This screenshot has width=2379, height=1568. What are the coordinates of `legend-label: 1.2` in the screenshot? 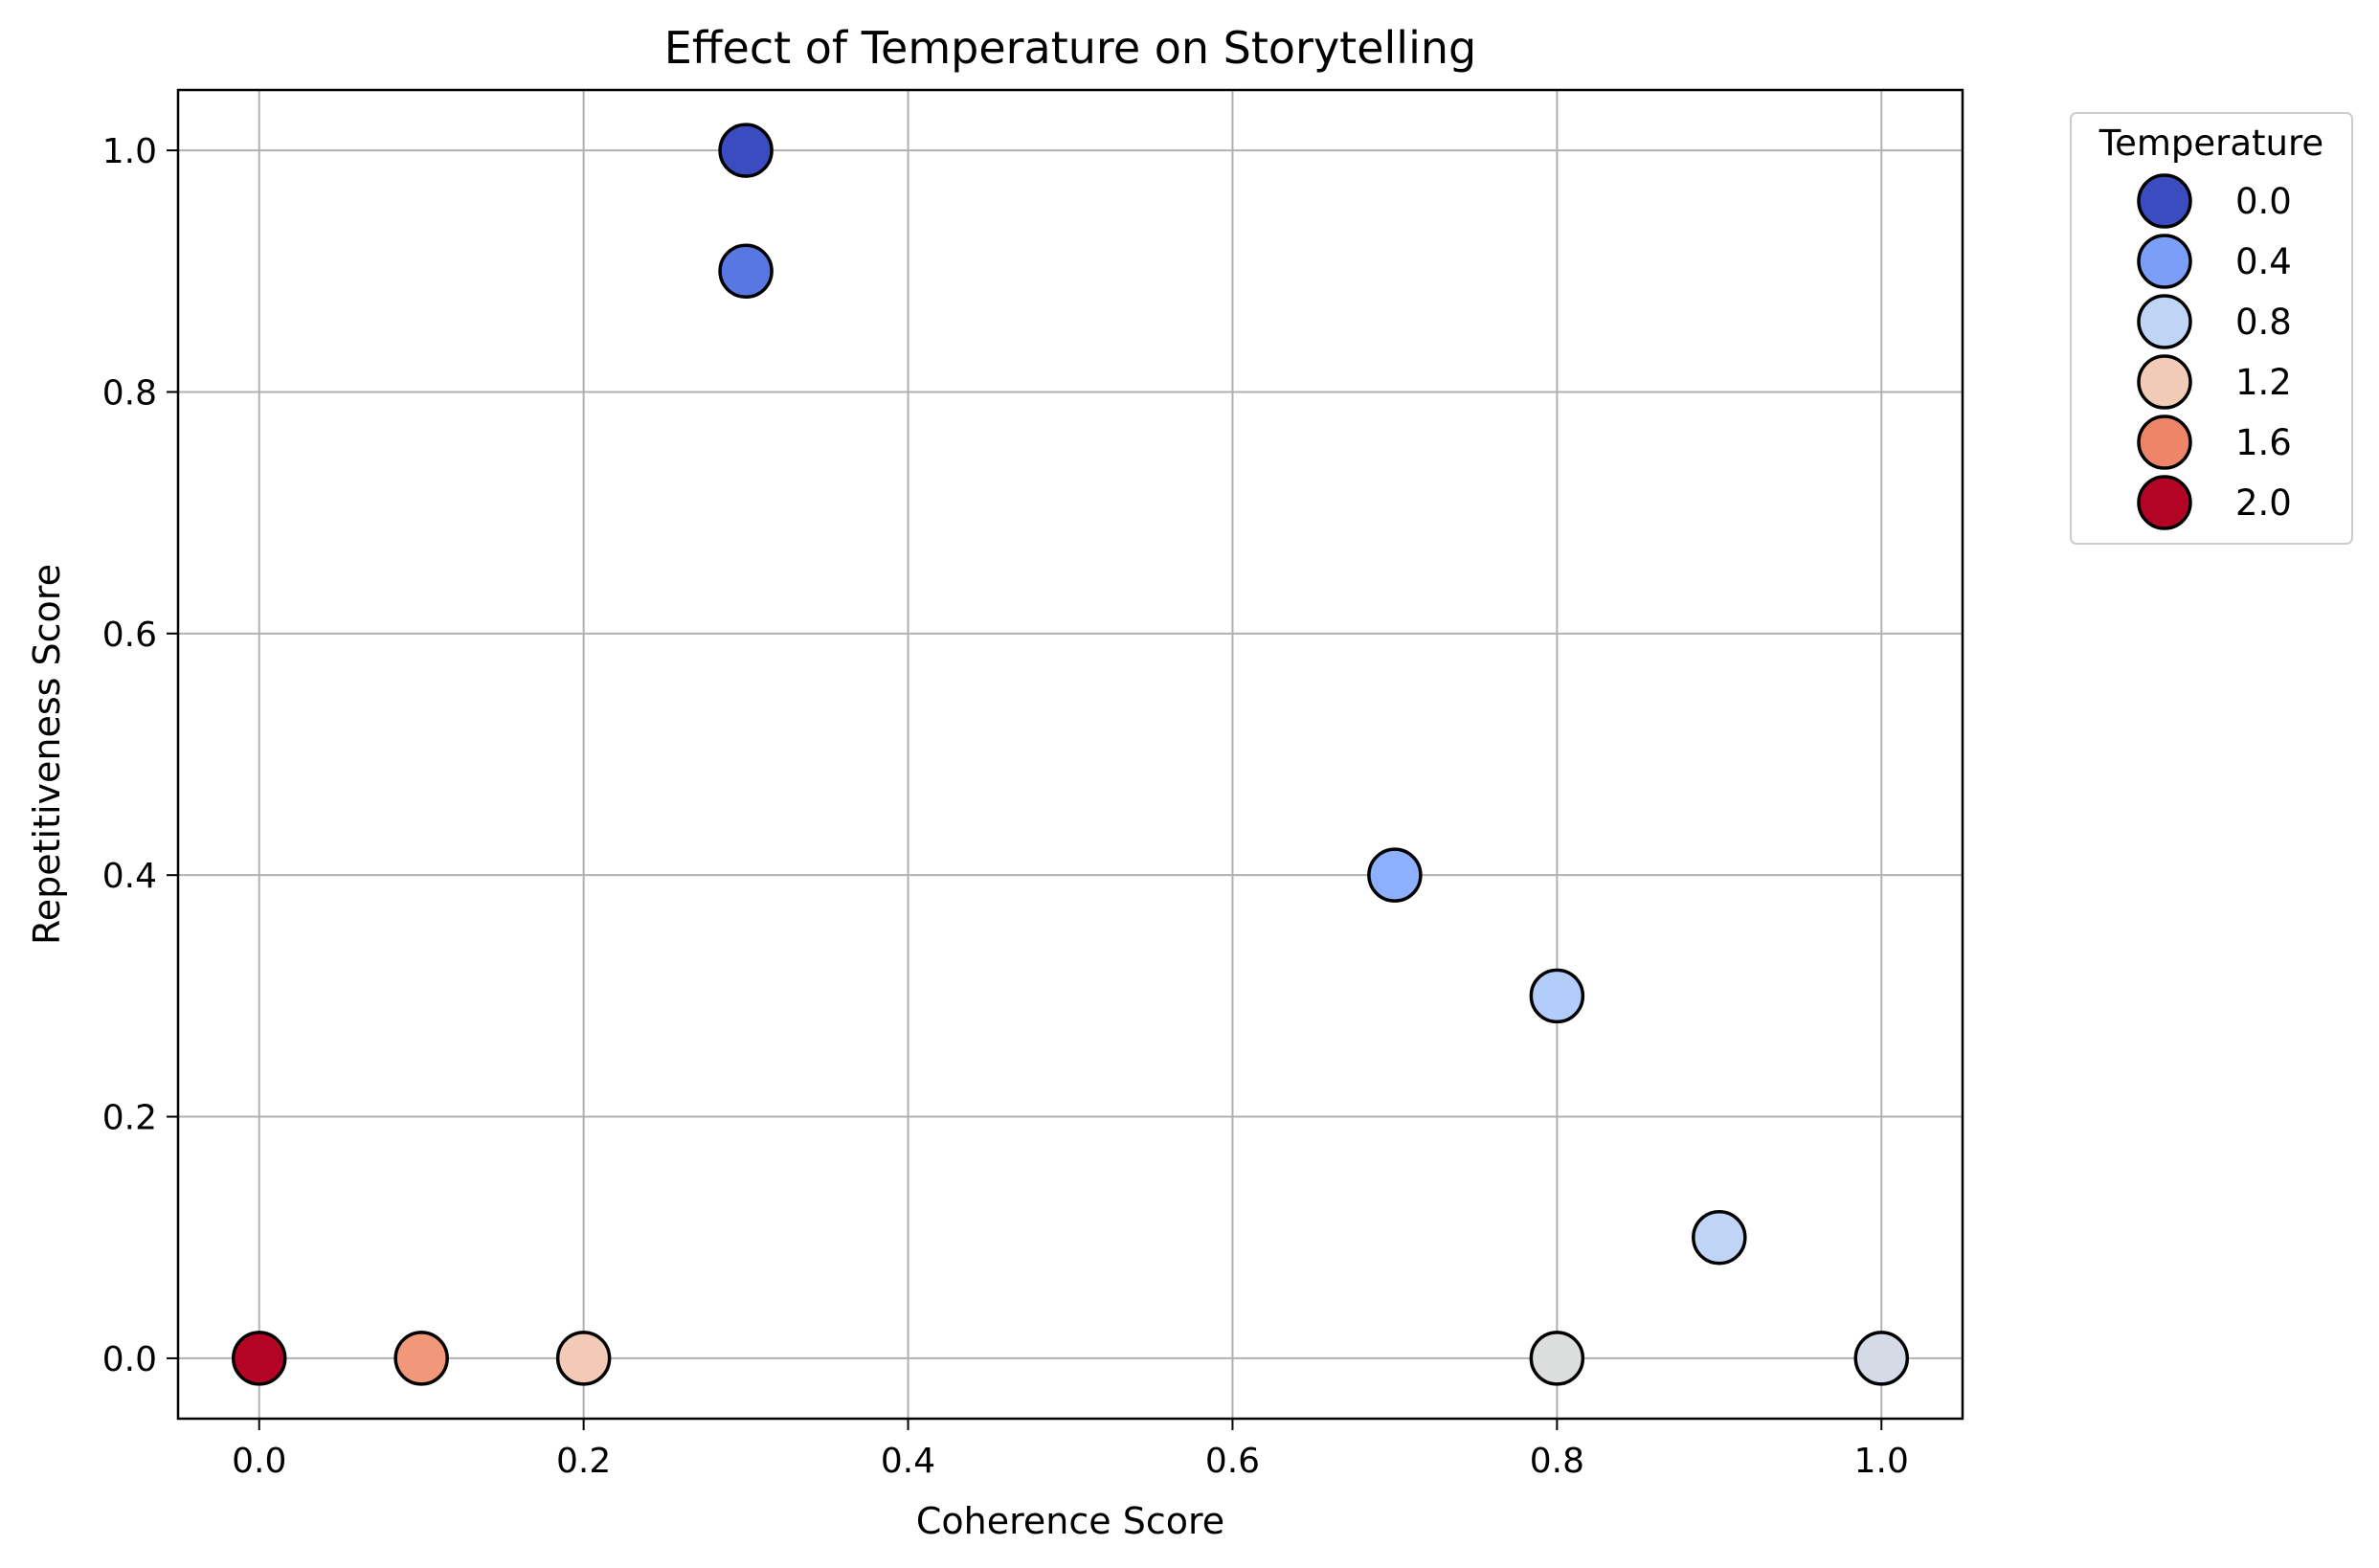 It's located at (2263, 383).